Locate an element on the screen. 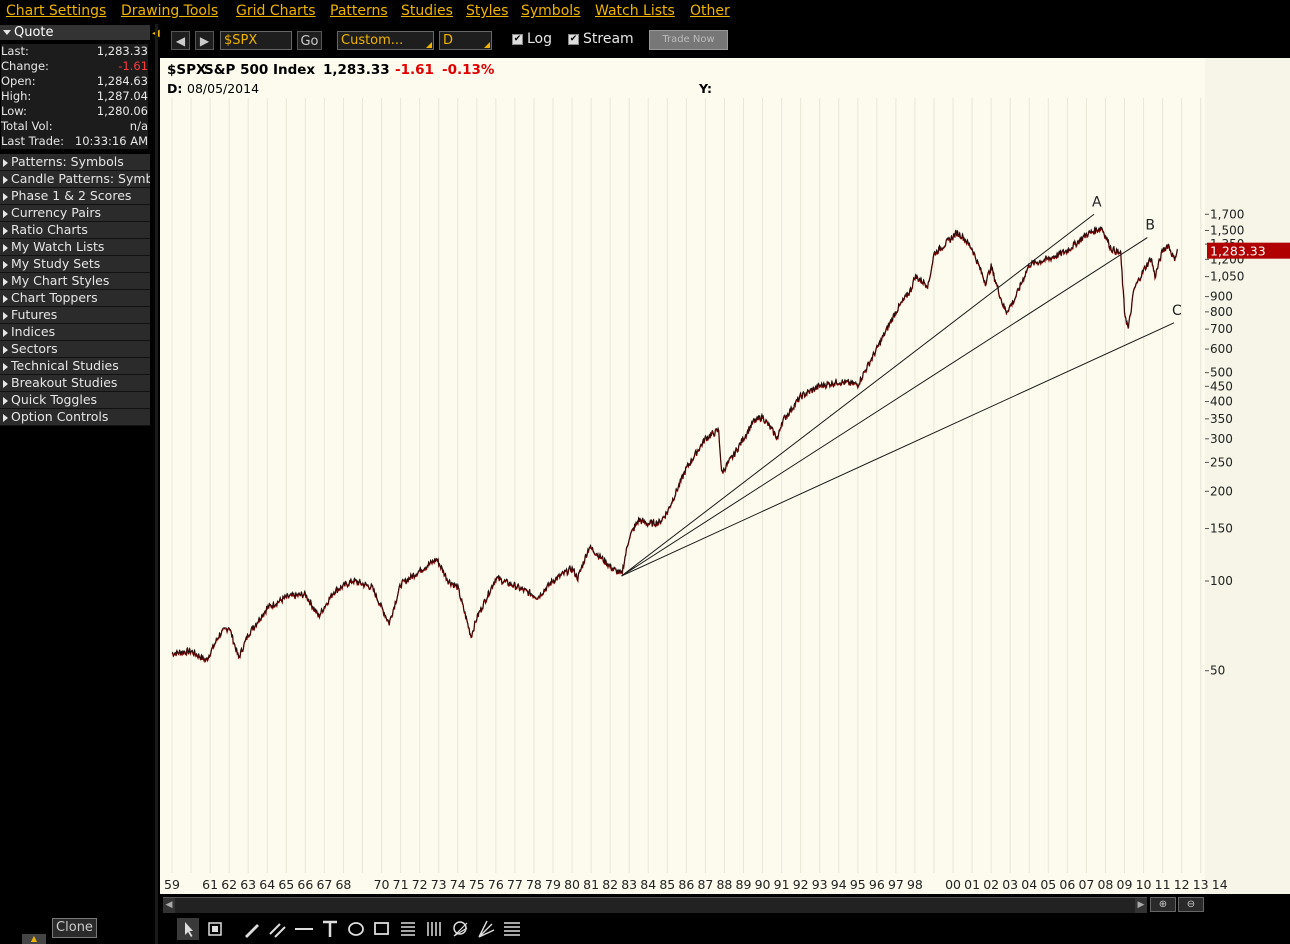 The height and width of the screenshot is (944, 1290). x-tick-label: 02 is located at coordinates (991, 884).